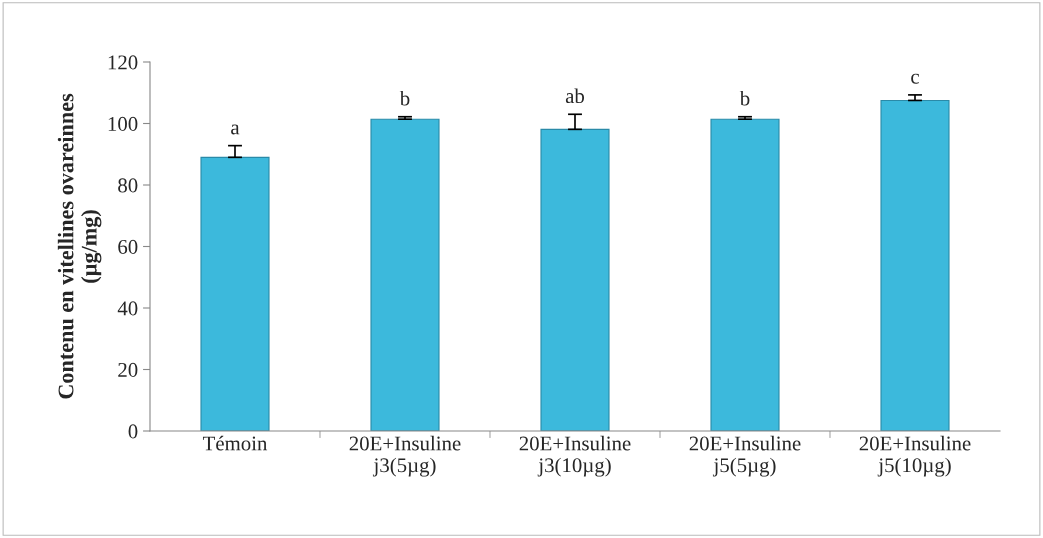 This screenshot has width=1043, height=538. Describe the element at coordinates (235, 443) in the screenshot. I see `x-tick-label: Témoin` at that location.